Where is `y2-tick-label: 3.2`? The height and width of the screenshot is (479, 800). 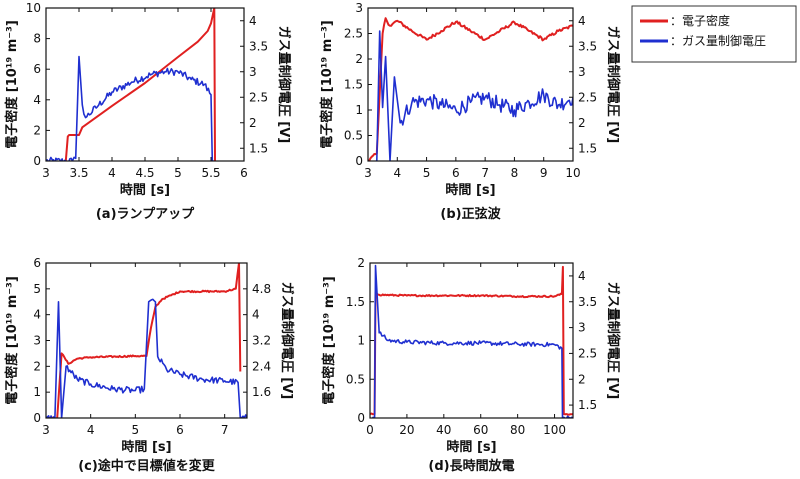 y2-tick-label: 3.2 is located at coordinates (261, 341).